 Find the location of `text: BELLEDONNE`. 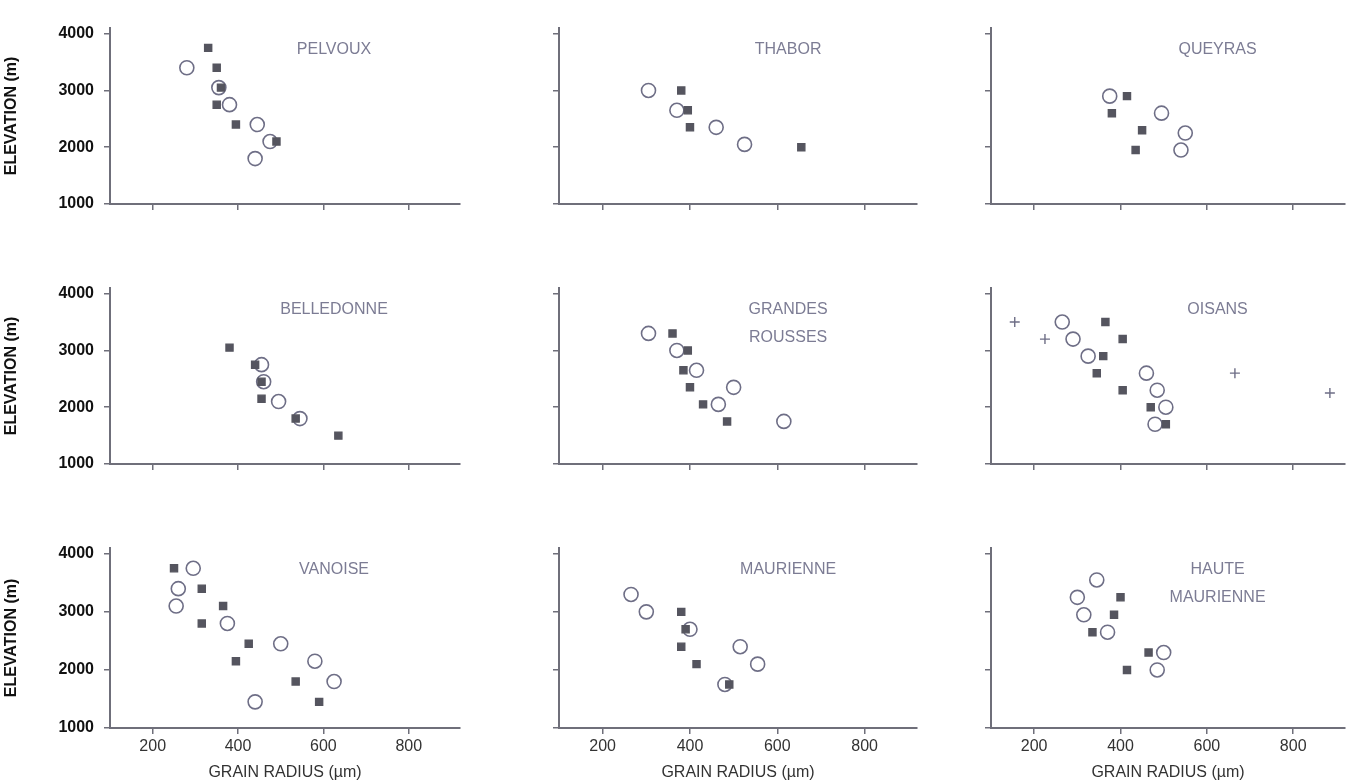

text: BELLEDONNE is located at coordinates (334, 309).